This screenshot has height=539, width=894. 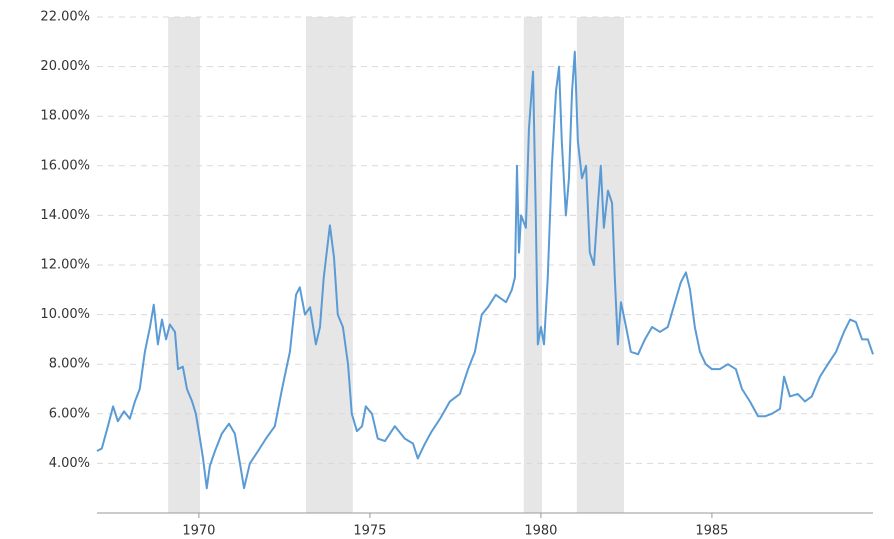 I want to click on y-tick-label: 12.00%, so click(x=65, y=265).